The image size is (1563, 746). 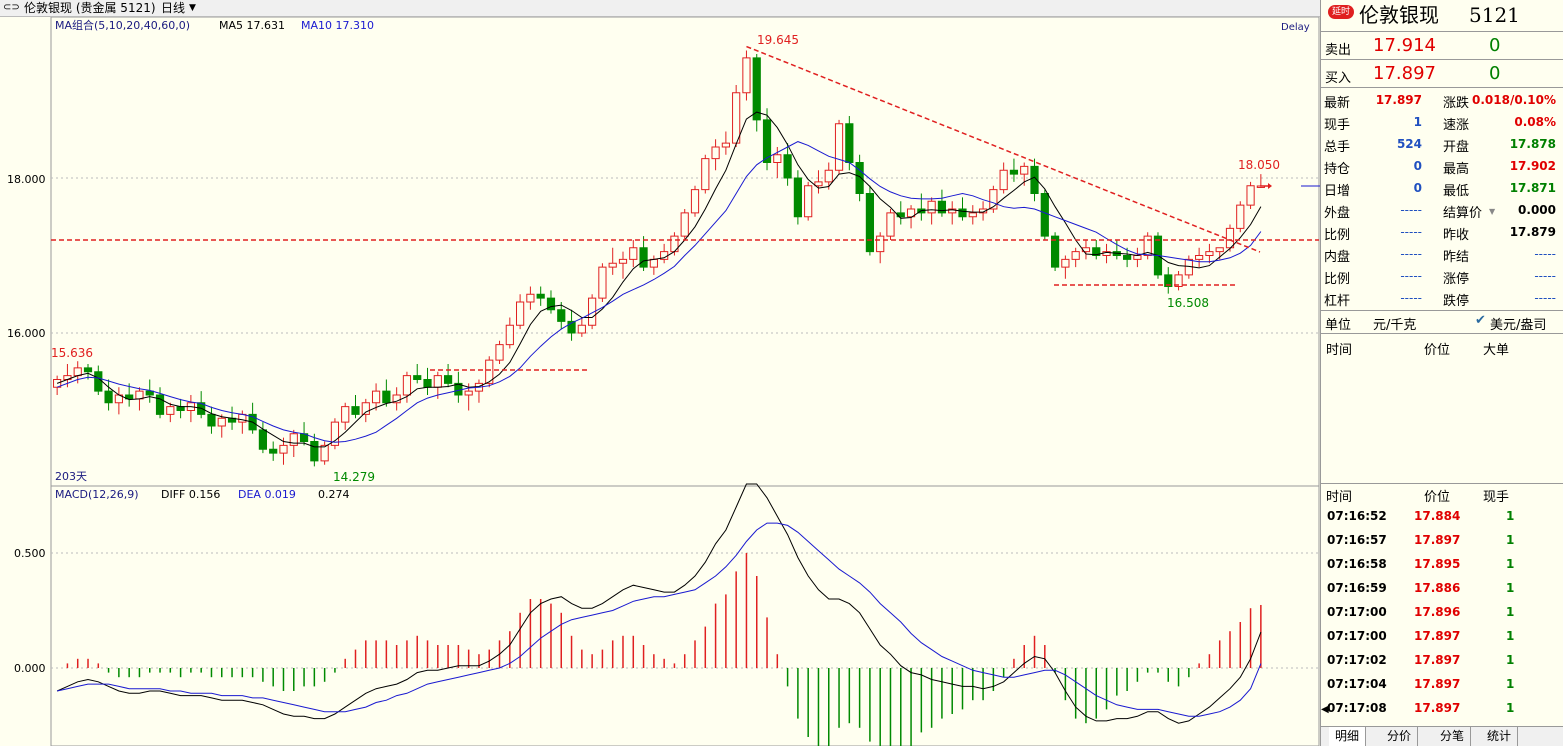 I want to click on tab-detail: 明细, so click(x=1348, y=736).